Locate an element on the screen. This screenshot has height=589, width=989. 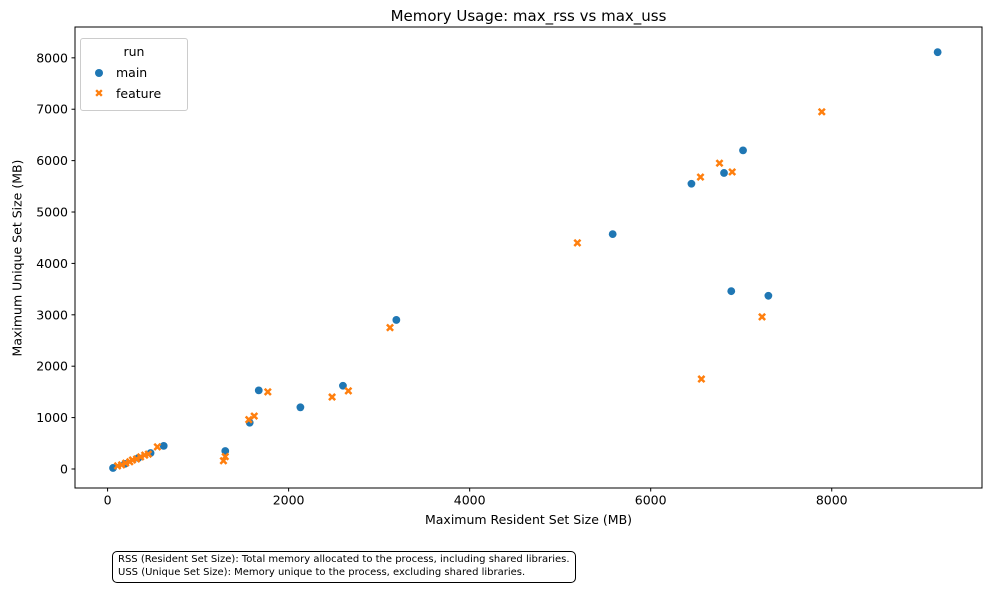
legend-label-main: main is located at coordinates (132, 72).